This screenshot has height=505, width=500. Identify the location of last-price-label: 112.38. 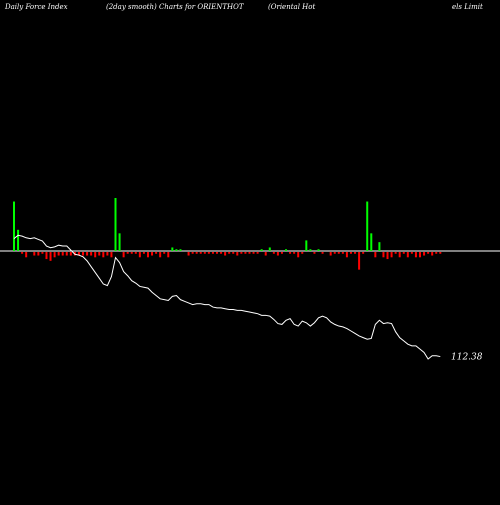
(467, 358).